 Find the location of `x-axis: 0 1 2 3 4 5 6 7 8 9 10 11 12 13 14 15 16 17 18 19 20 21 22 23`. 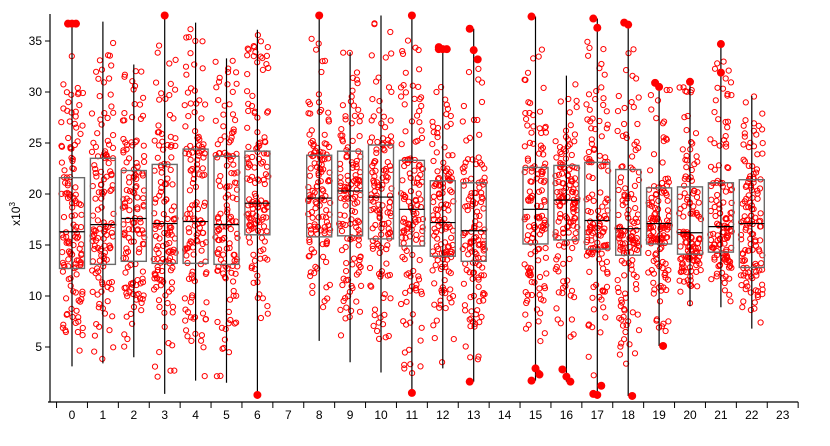

x-axis: 0 1 2 3 4 5 6 7 8 9 10 11 12 13 14 15 16 17 18 19 20 21 22 23 is located at coordinates (423, 411).